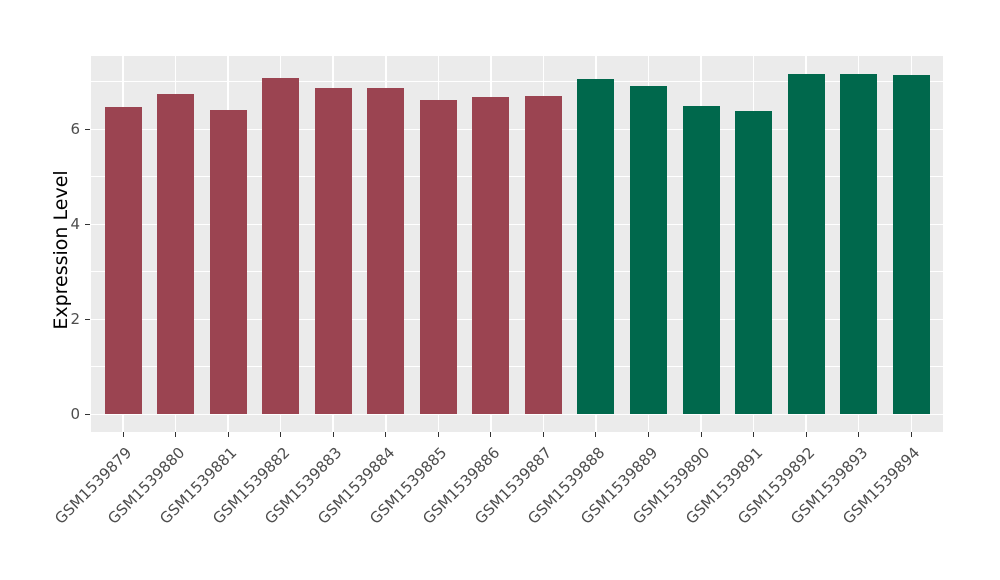  What do you see at coordinates (281, 246) in the screenshot?
I see `bar-GSM1539882` at bounding box center [281, 246].